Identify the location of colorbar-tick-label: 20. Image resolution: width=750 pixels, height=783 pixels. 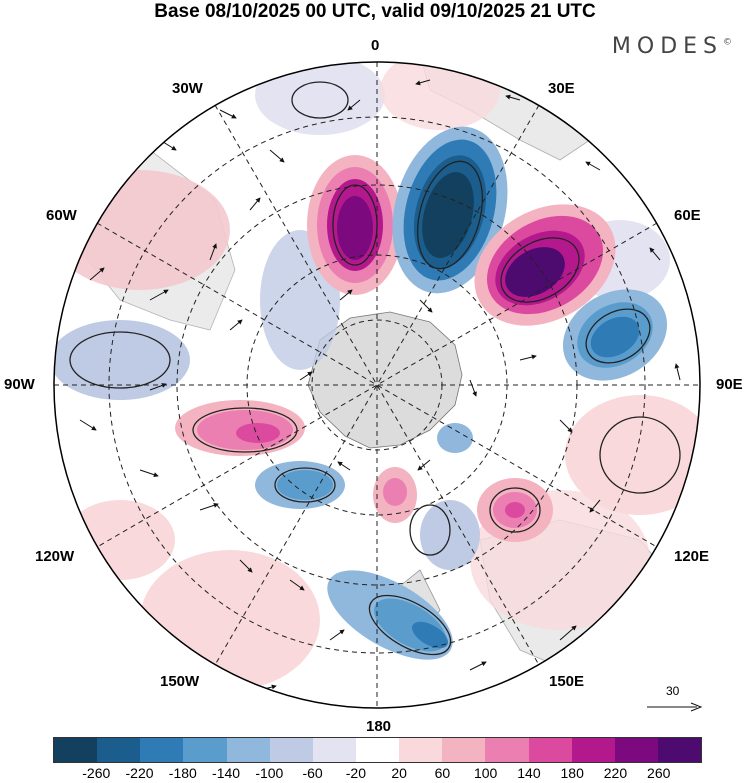
(399, 773).